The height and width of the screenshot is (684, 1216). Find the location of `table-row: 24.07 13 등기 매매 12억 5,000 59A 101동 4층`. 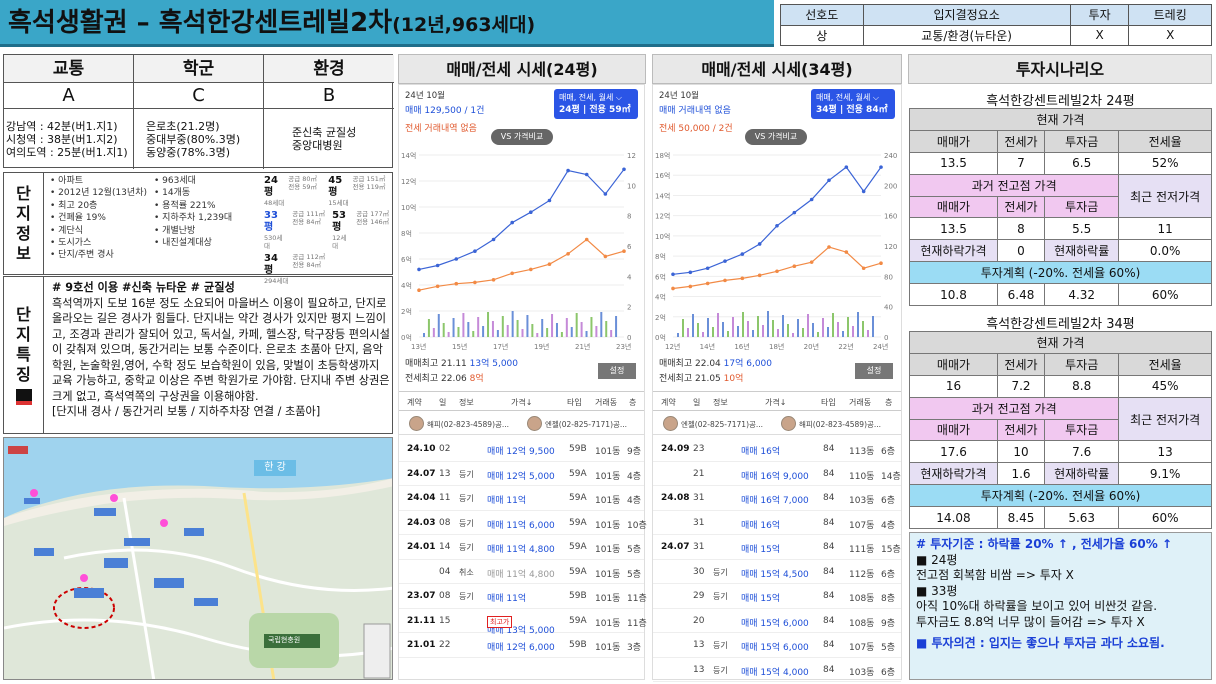

table-row: 24.07 13 등기 매매 12억 5,000 59A 101동 4층 is located at coordinates (521, 474).